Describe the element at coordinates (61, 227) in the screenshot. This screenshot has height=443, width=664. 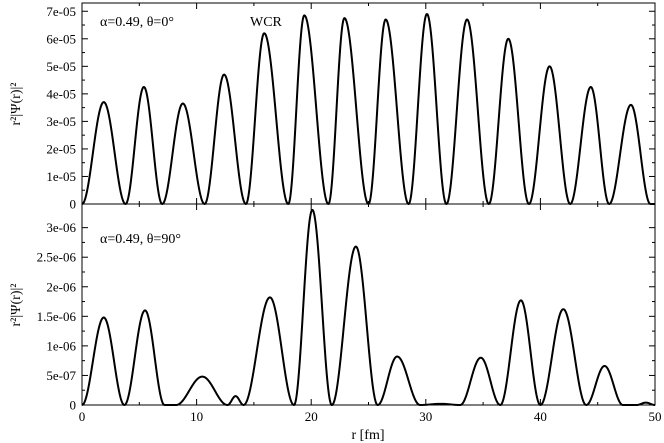
I see `bottom-ytick-label: 3e-06` at that location.